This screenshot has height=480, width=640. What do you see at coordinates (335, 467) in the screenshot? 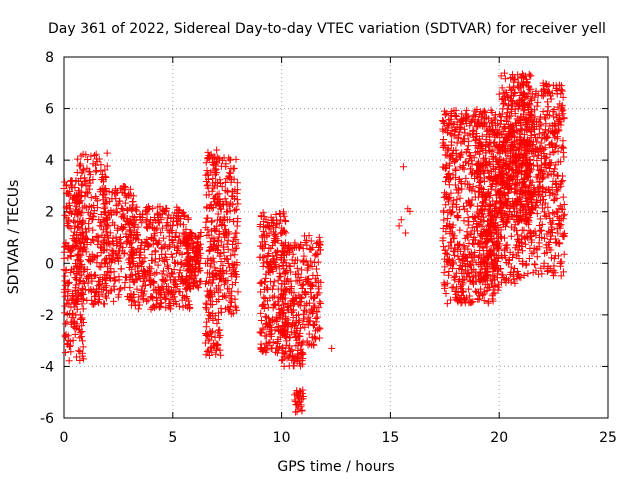
I see `x-axis-label: GPS time / hours` at bounding box center [335, 467].